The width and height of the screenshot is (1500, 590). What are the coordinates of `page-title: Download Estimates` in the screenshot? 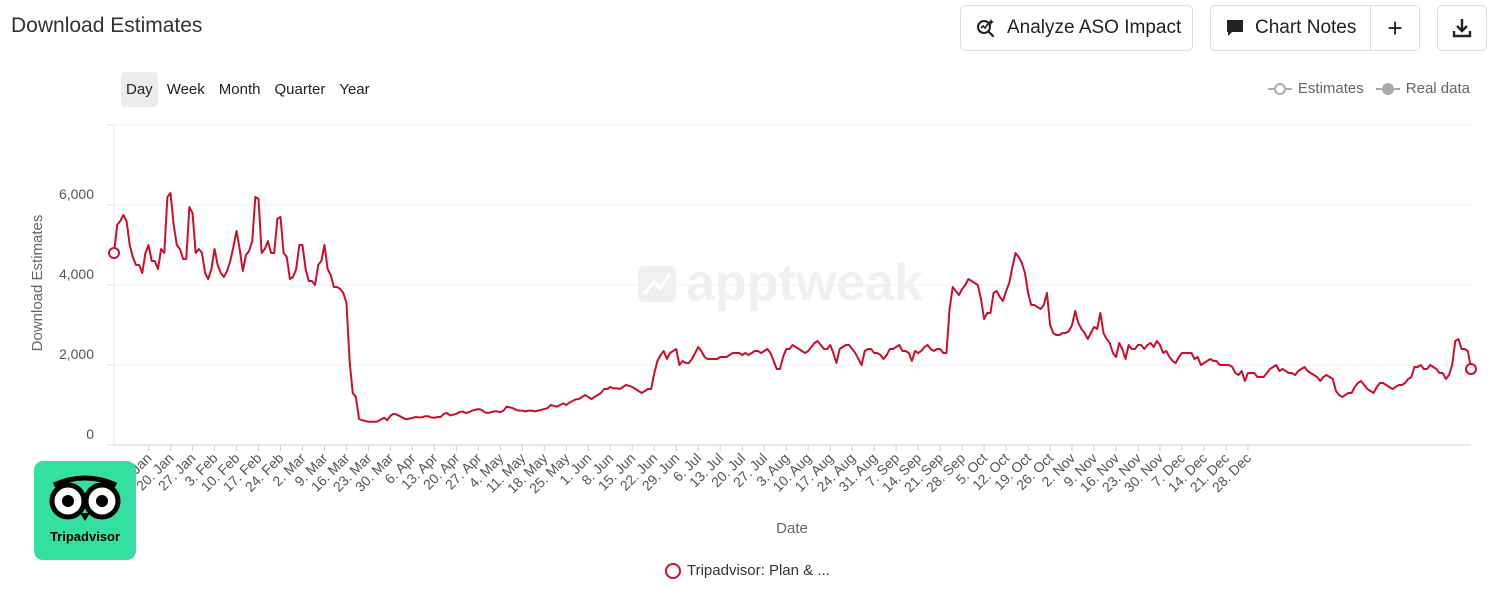 It's located at (107, 25).